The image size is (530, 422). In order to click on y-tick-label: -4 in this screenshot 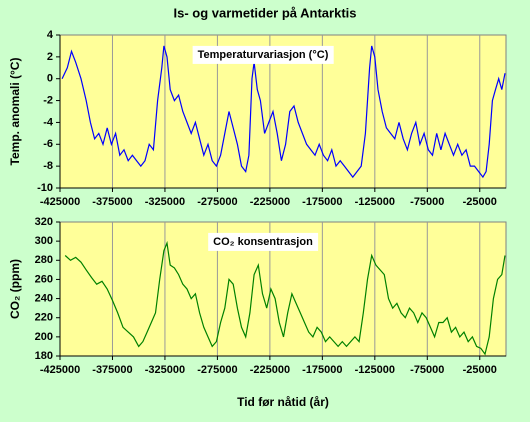, I will do `click(48, 122)`.